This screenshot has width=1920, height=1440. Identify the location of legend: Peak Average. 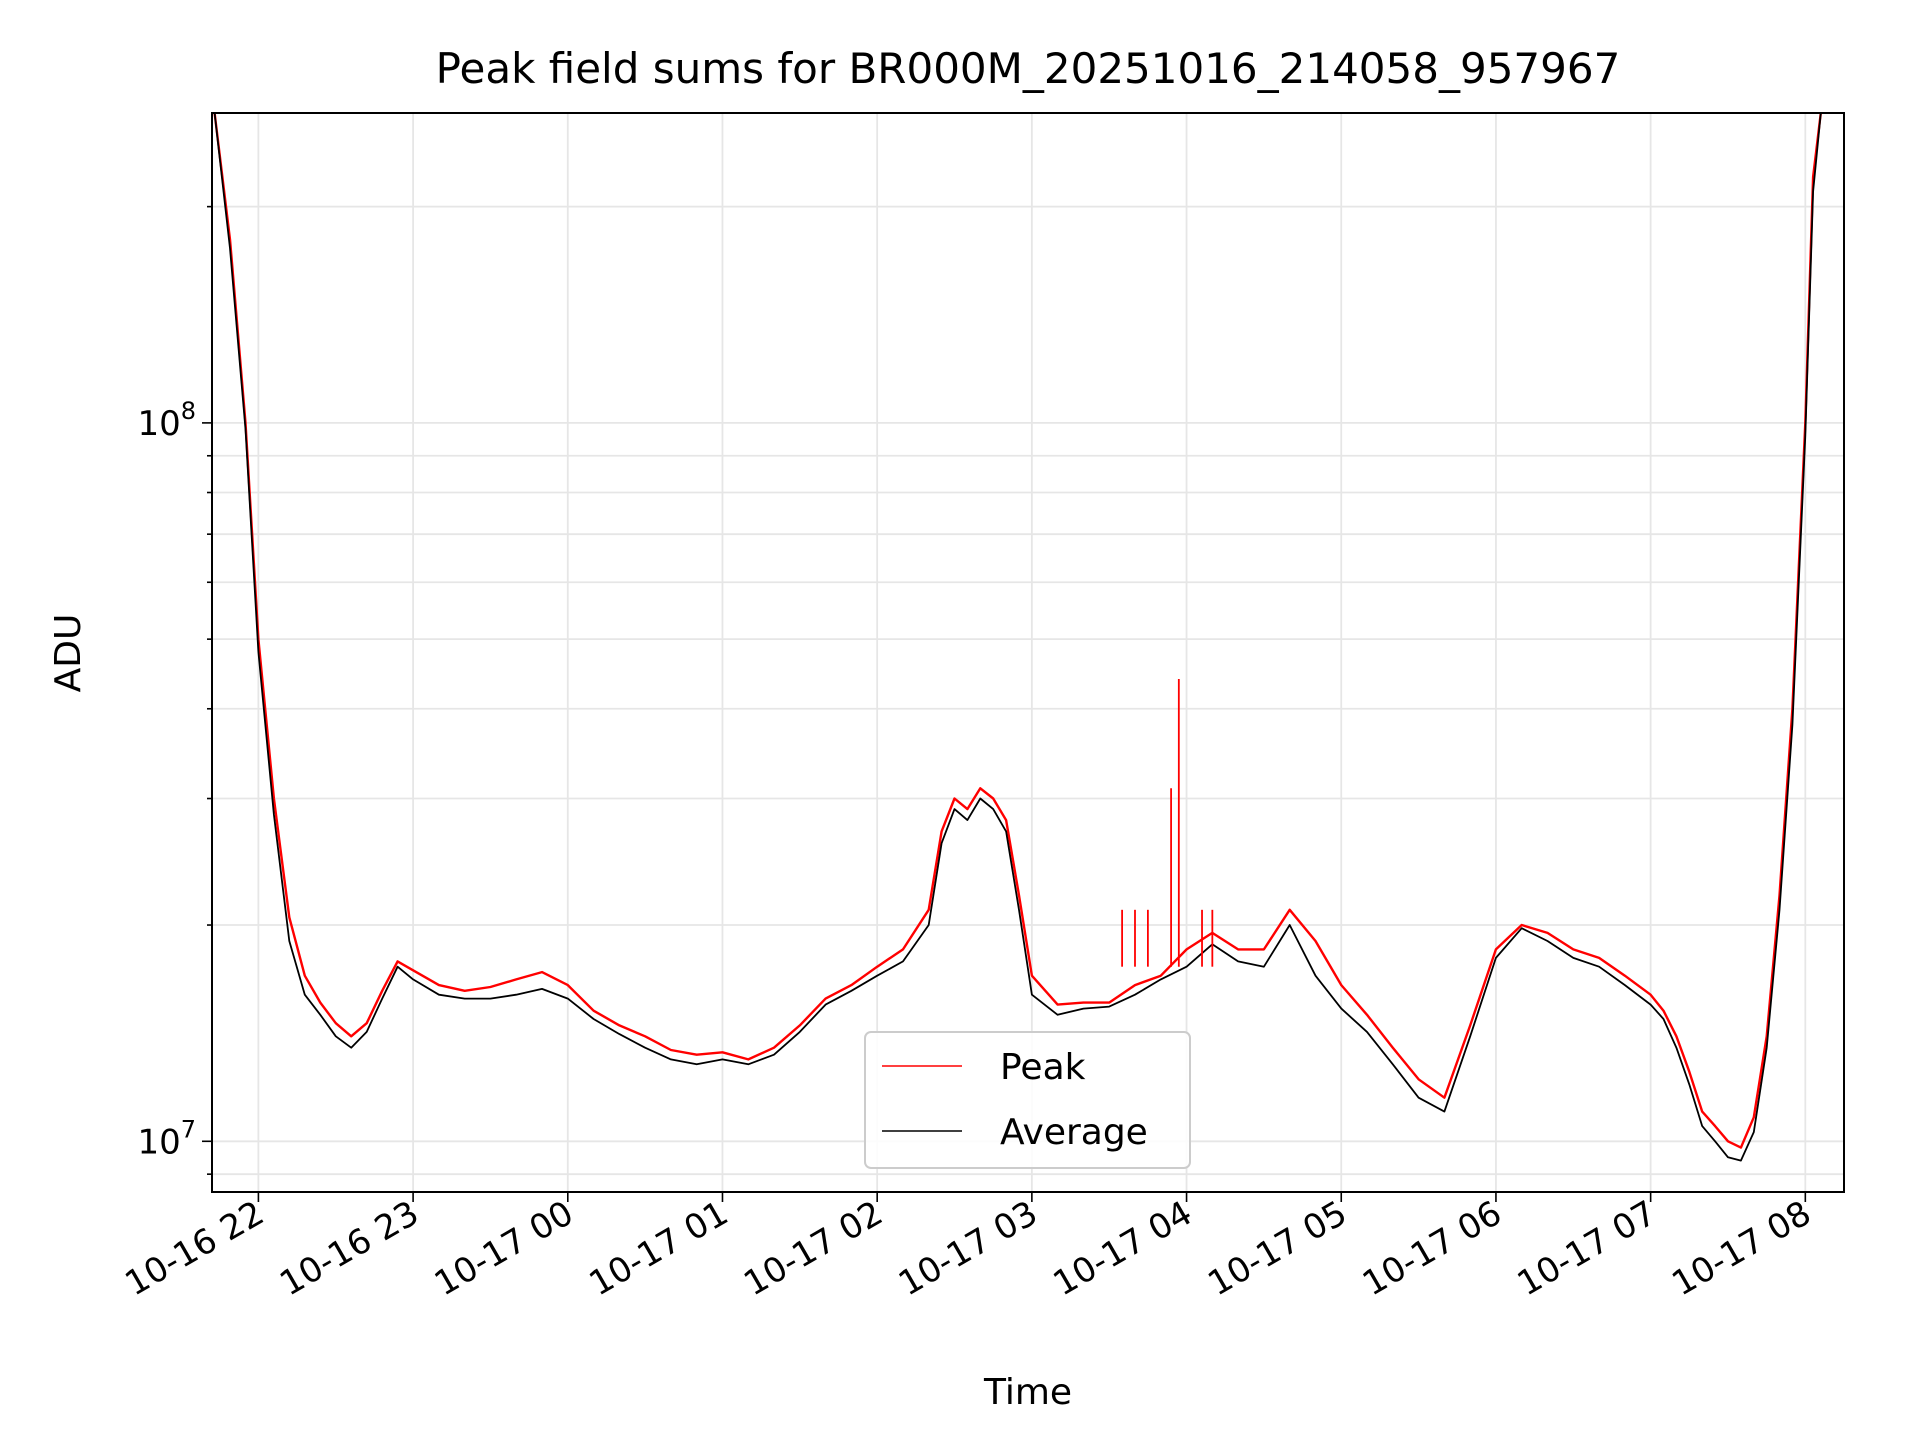
(1027, 1100).